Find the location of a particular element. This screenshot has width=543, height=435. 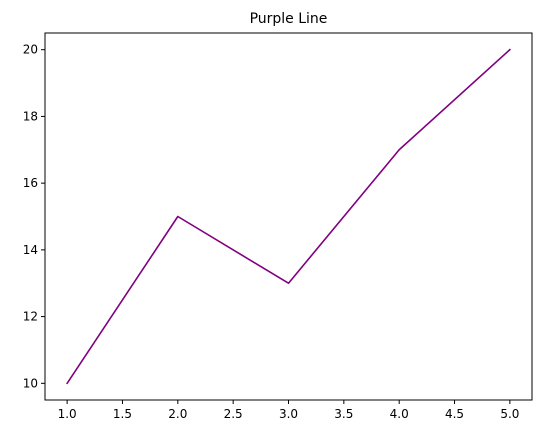

x-tick-label: 4.5 is located at coordinates (454, 414).